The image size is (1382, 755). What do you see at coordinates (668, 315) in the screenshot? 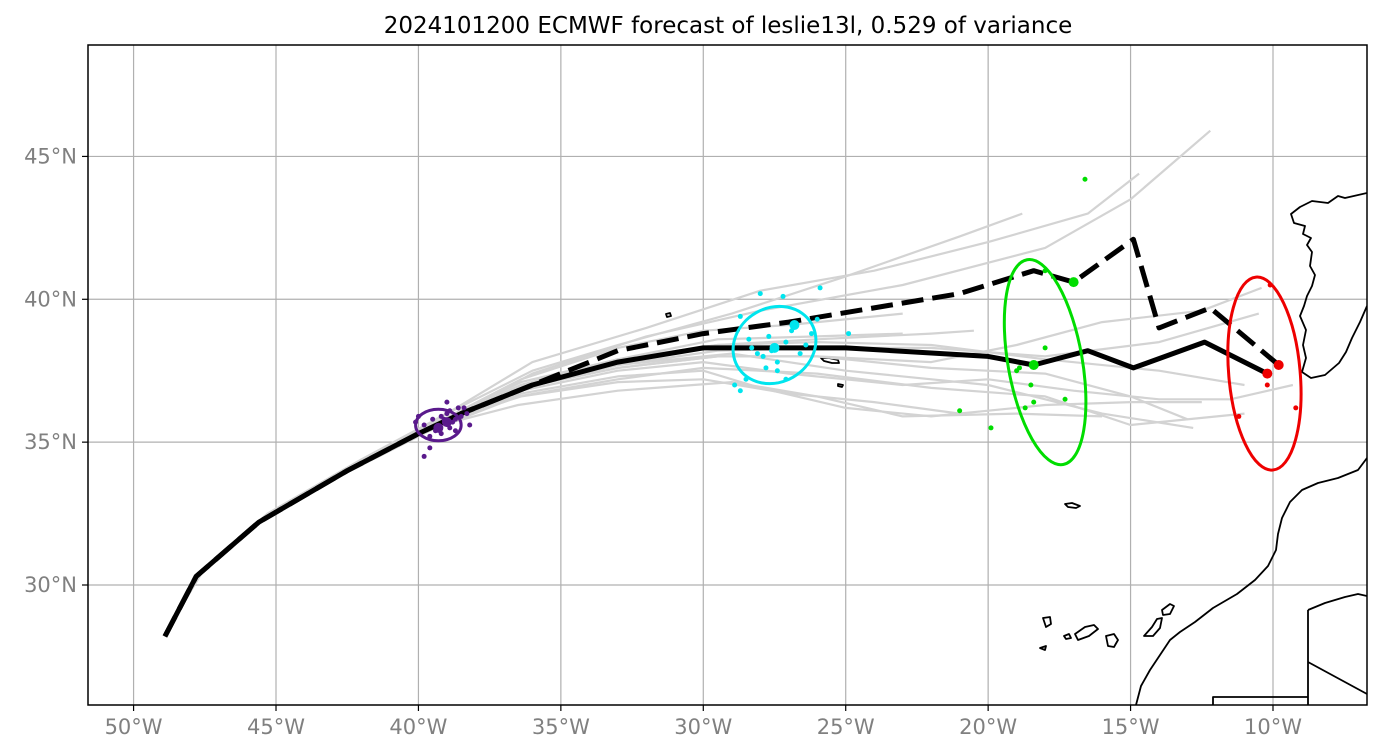
I see `azores-flores-island` at bounding box center [668, 315].